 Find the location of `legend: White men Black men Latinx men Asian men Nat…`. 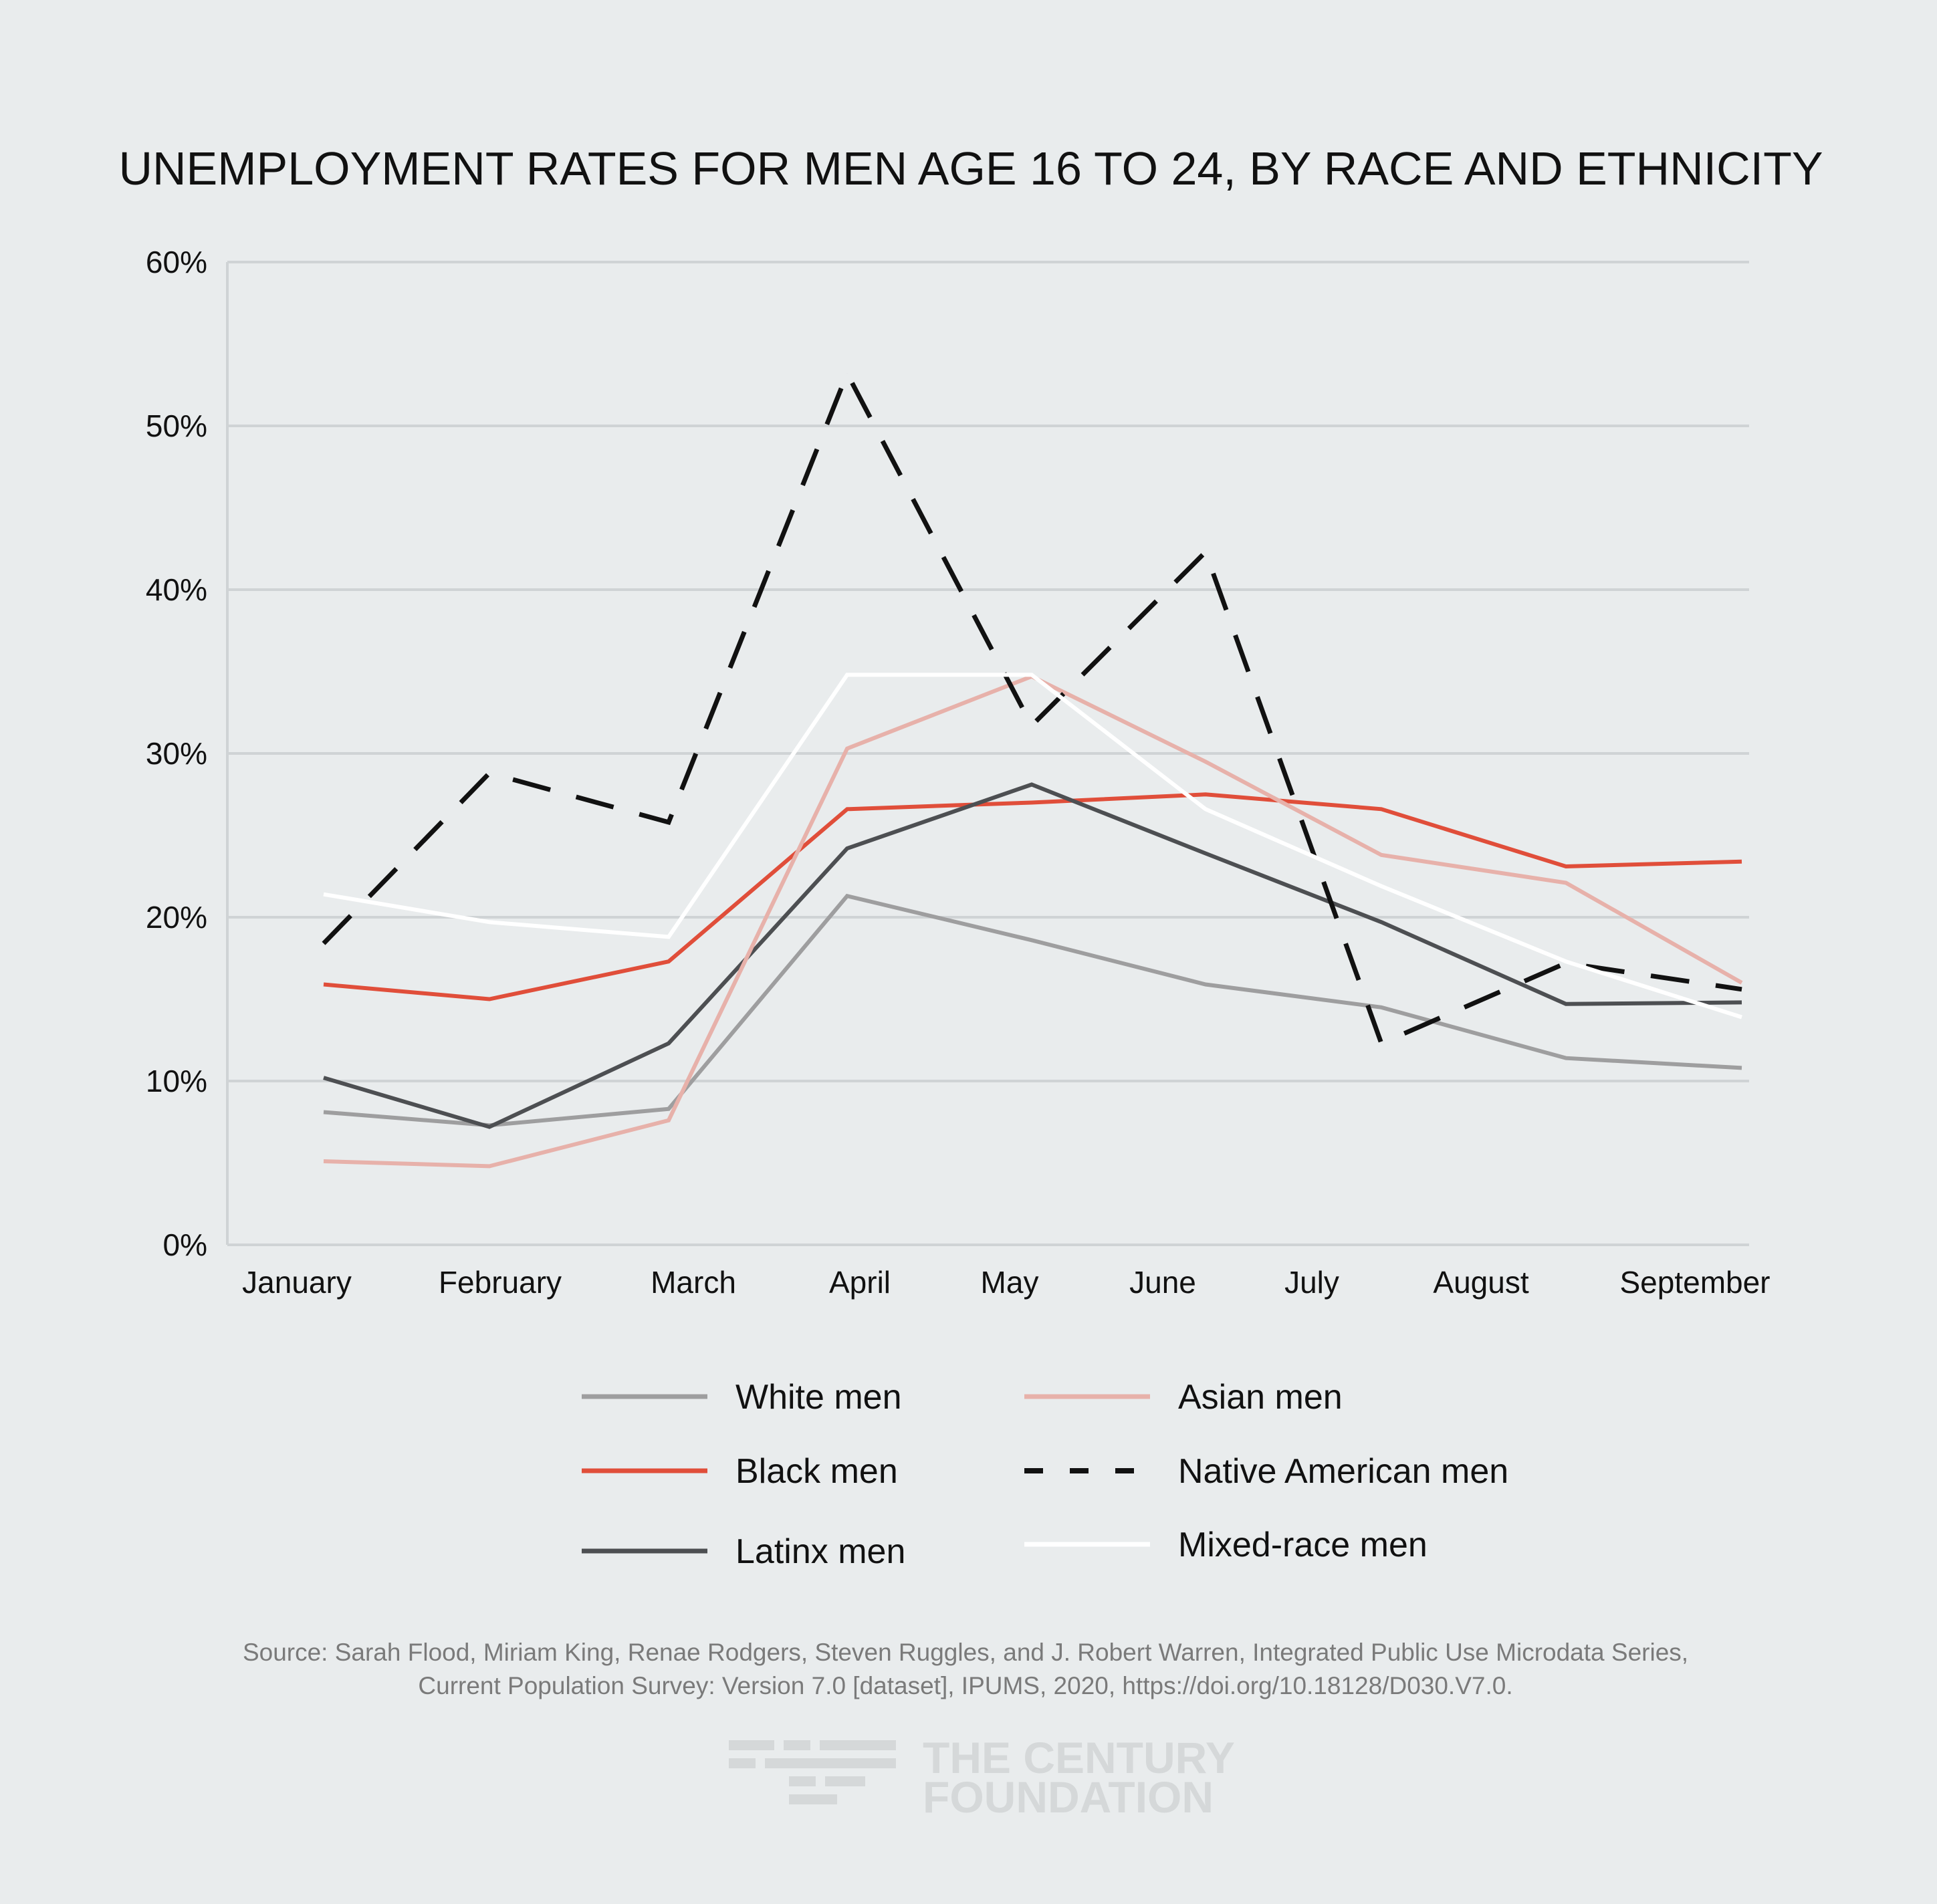

legend: White men Black men Latinx men Asian men Nat… is located at coordinates (1045, 1474).